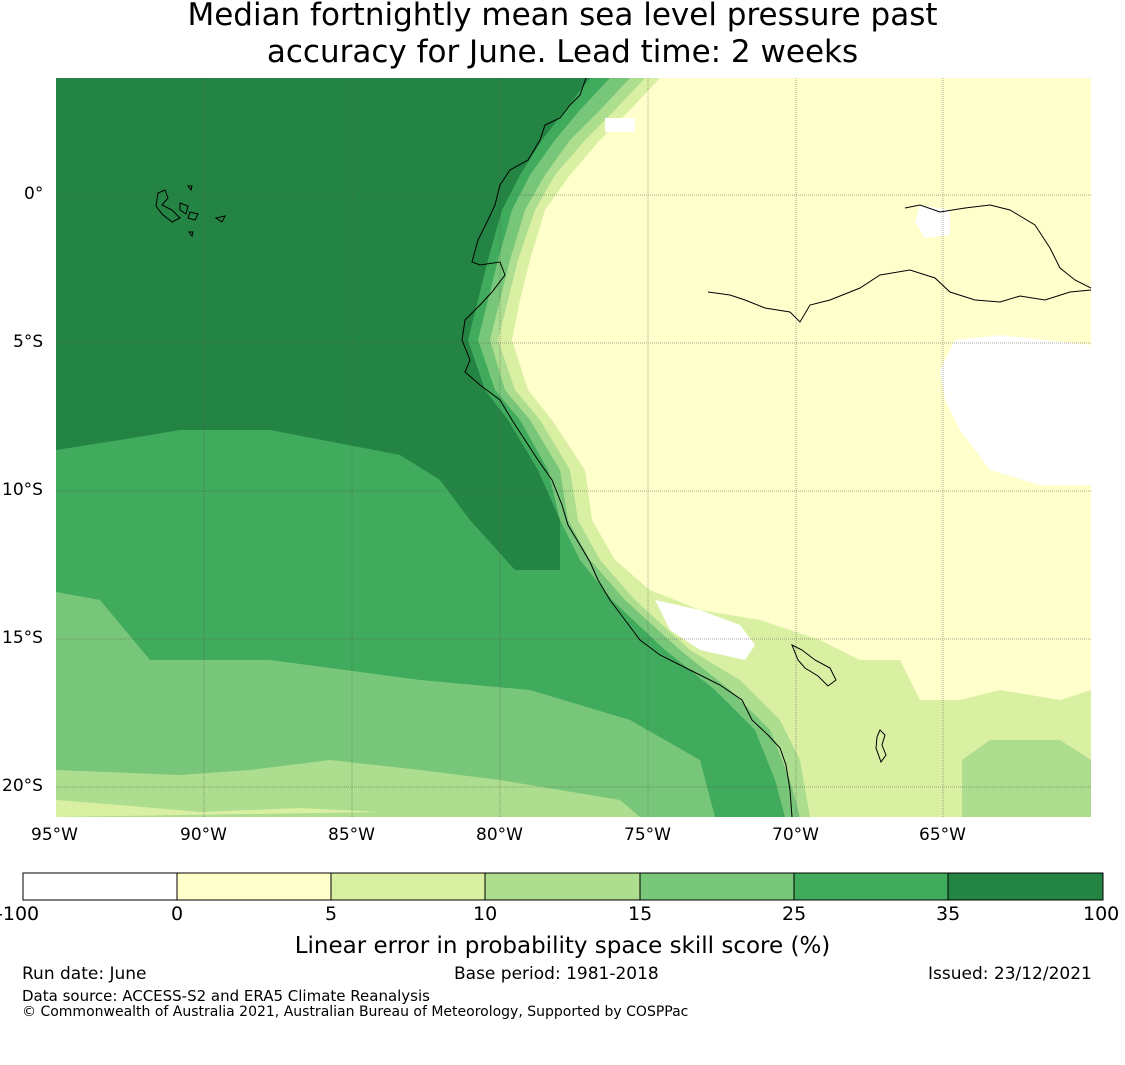 This screenshot has height=1065, width=1125. Describe the element at coordinates (932, 221) in the screenshot. I see `skill-band-negative-amazon` at that location.